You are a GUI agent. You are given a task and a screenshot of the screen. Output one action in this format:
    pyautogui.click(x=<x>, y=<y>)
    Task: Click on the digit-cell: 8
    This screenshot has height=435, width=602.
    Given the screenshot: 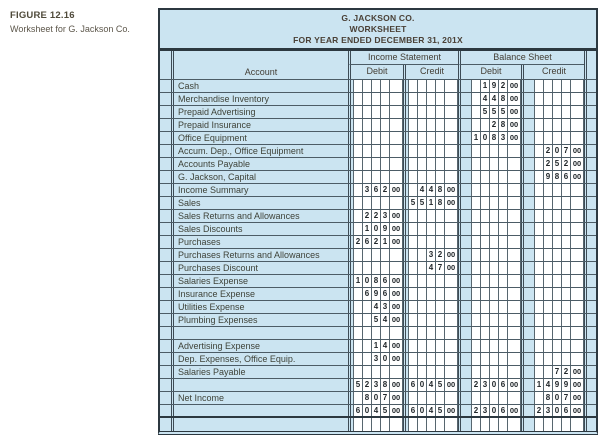 What is the action you would take?
    pyautogui.click(x=556, y=177)
    